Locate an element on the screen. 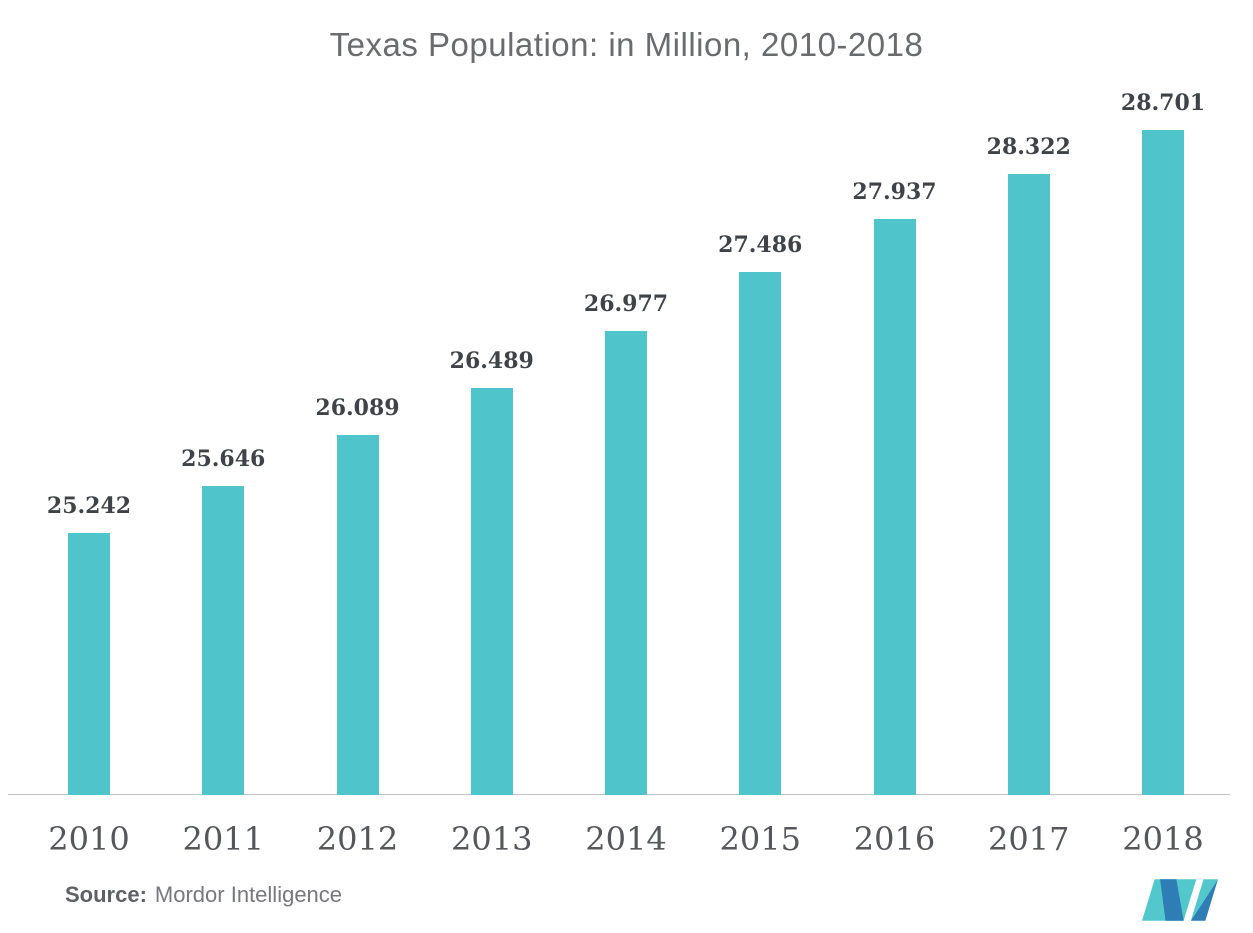 This screenshot has height=933, width=1253. x-axis-label-2017: 2017 is located at coordinates (1029, 839).